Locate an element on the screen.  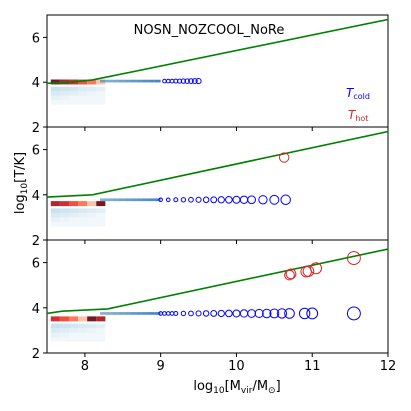
x-axis-label: log10[Mvir/M⊙] is located at coordinates (236, 387).